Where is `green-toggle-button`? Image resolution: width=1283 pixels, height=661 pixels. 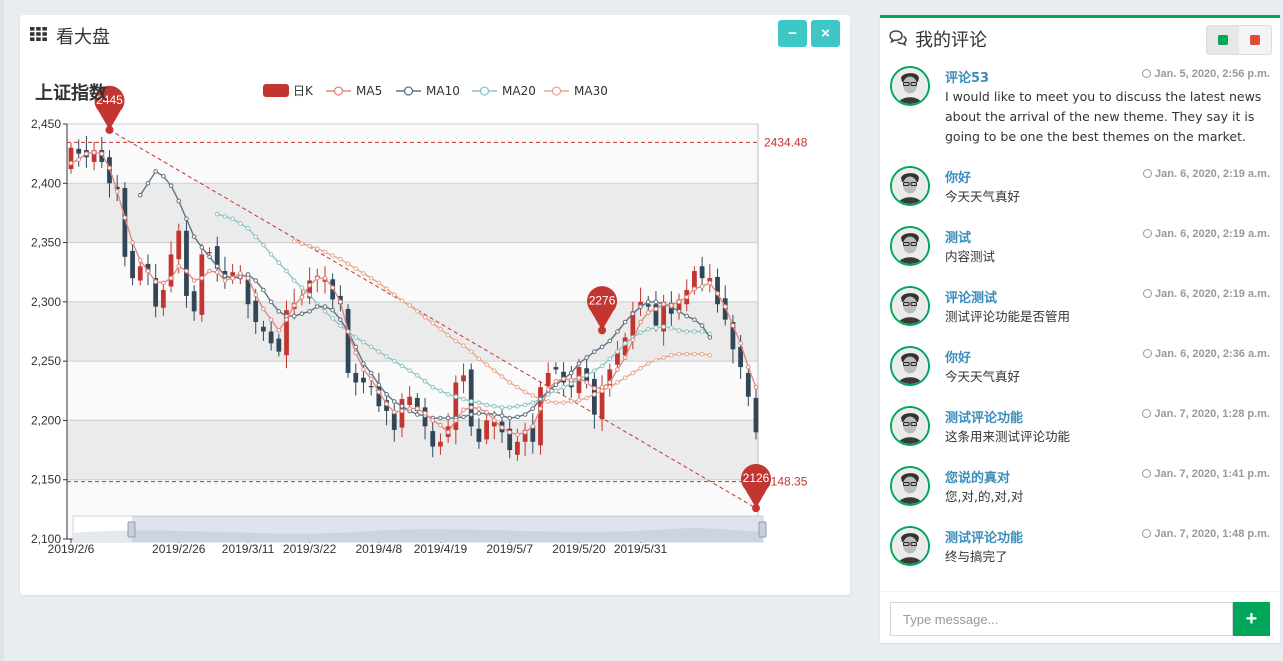 green-toggle-button is located at coordinates (1223, 40).